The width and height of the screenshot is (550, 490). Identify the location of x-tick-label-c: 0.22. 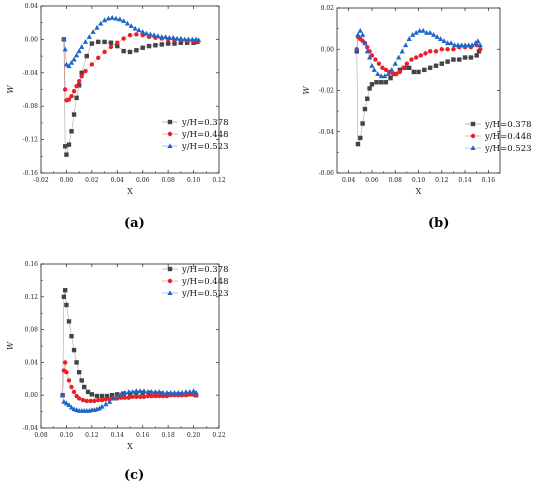
(219, 435).